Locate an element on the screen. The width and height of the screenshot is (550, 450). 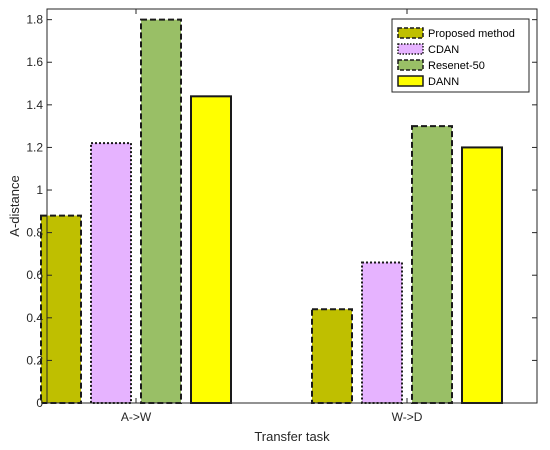
bar-cdan-a-w is located at coordinates (111, 273).